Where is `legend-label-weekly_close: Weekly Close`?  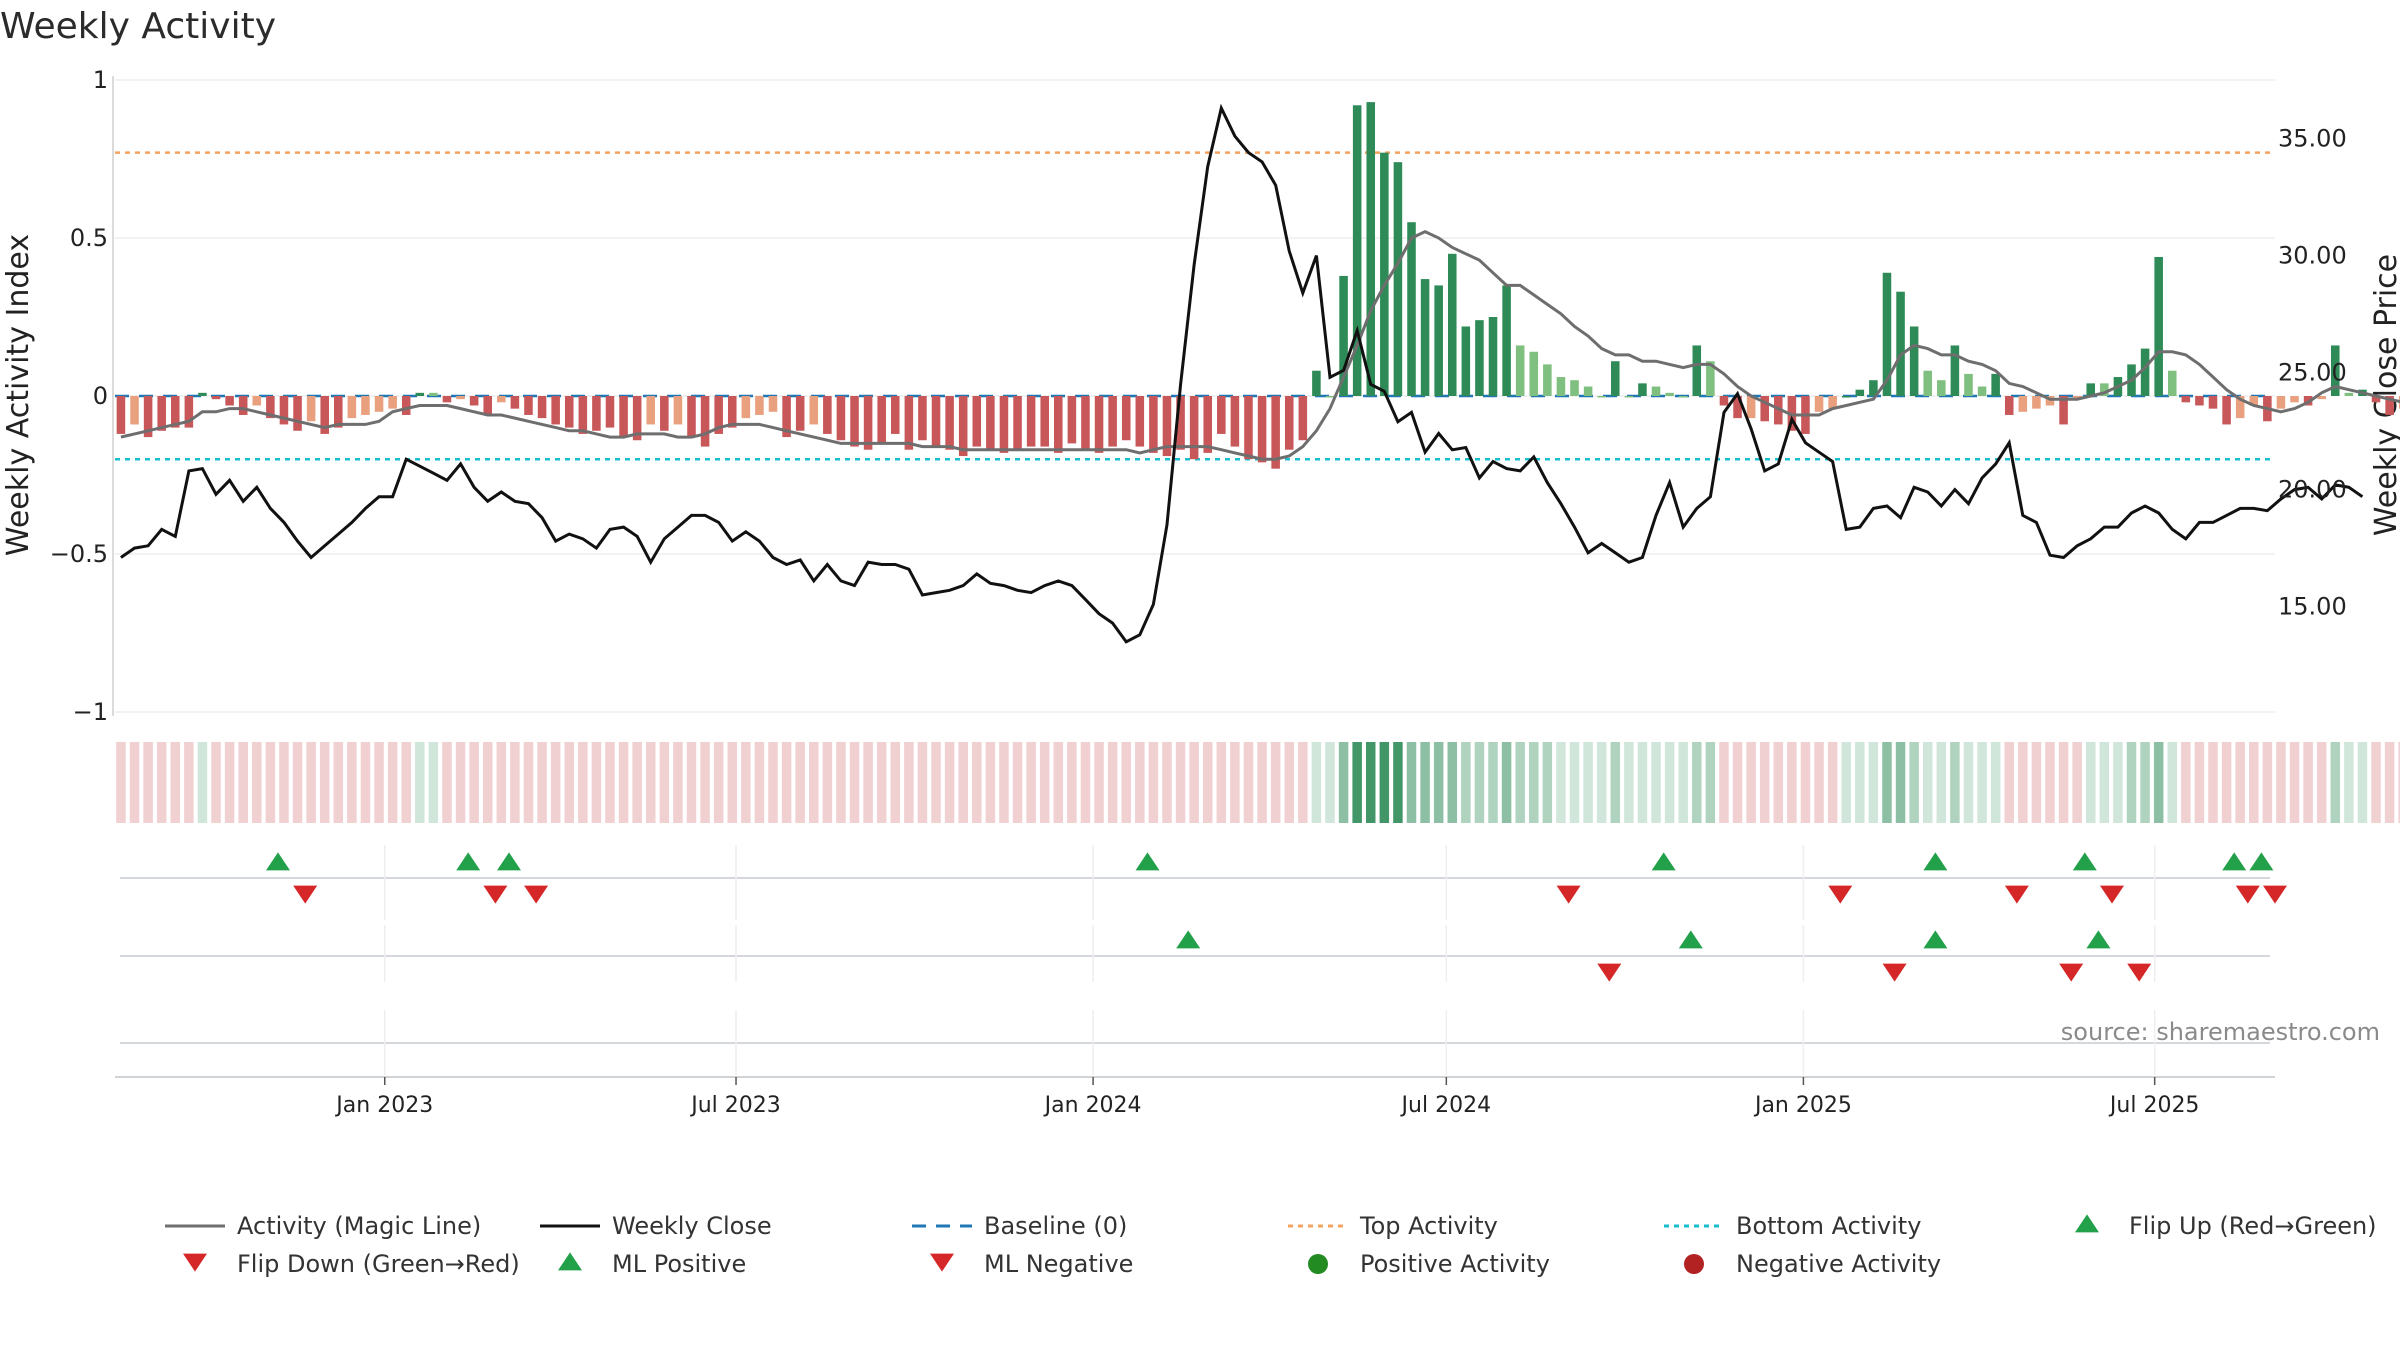
legend-label-weekly_close: Weekly Close is located at coordinates (692, 1226).